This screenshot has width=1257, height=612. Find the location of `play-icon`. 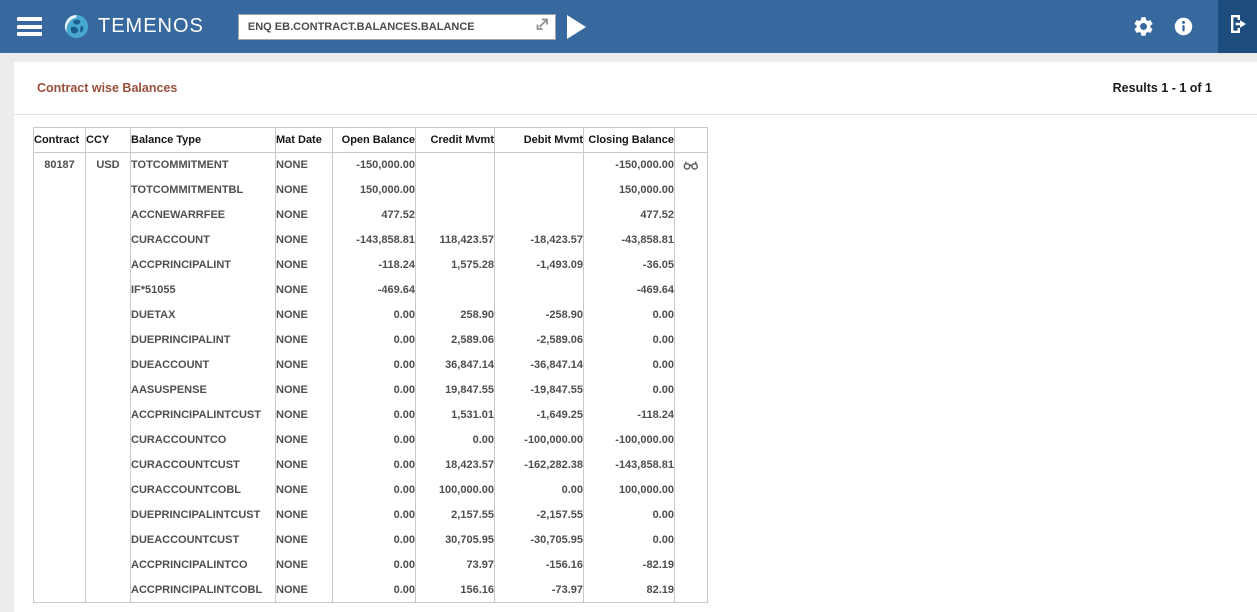

play-icon is located at coordinates (576, 26).